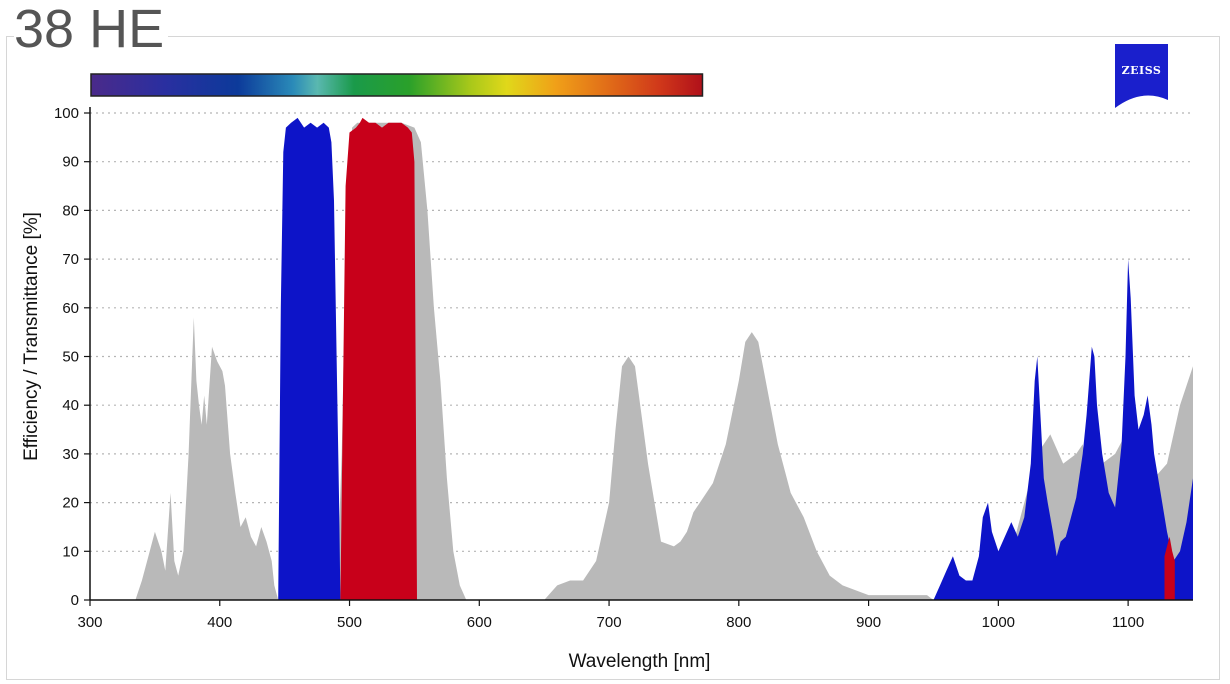  What do you see at coordinates (479, 622) in the screenshot?
I see `x-tick-label: 600` at bounding box center [479, 622].